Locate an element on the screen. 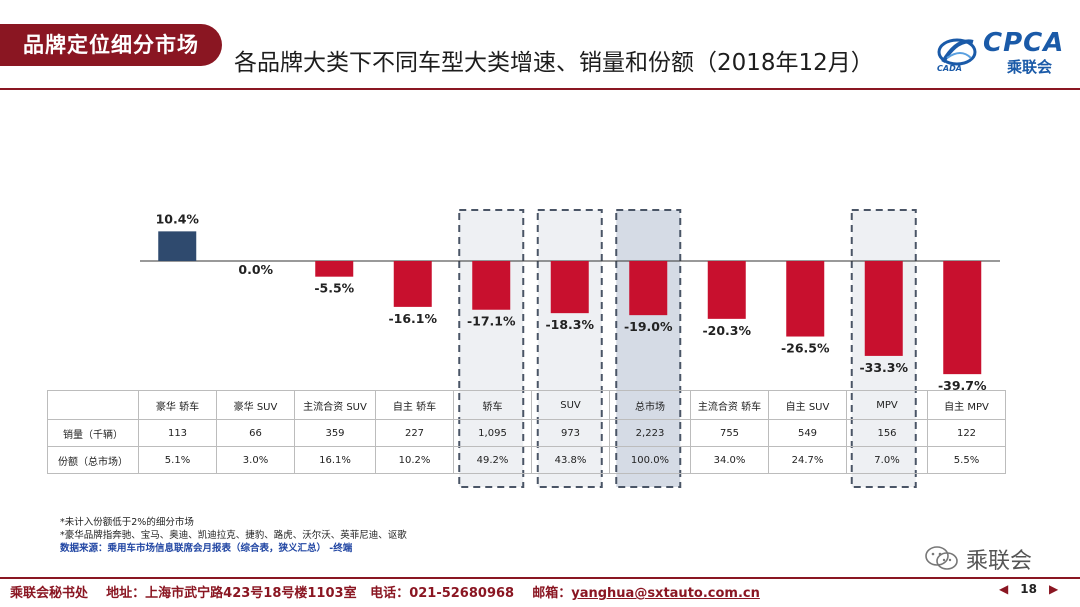 Image resolution: width=1080 pixels, height=607 pixels. table-header-cell: 豪华 SUV is located at coordinates (255, 405).